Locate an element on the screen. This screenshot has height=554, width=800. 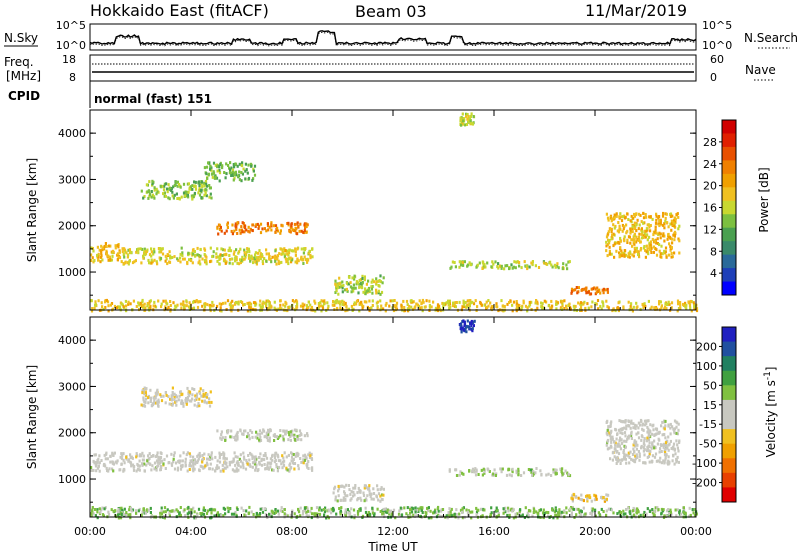
noise-sky-trace is located at coordinates (393, 38).